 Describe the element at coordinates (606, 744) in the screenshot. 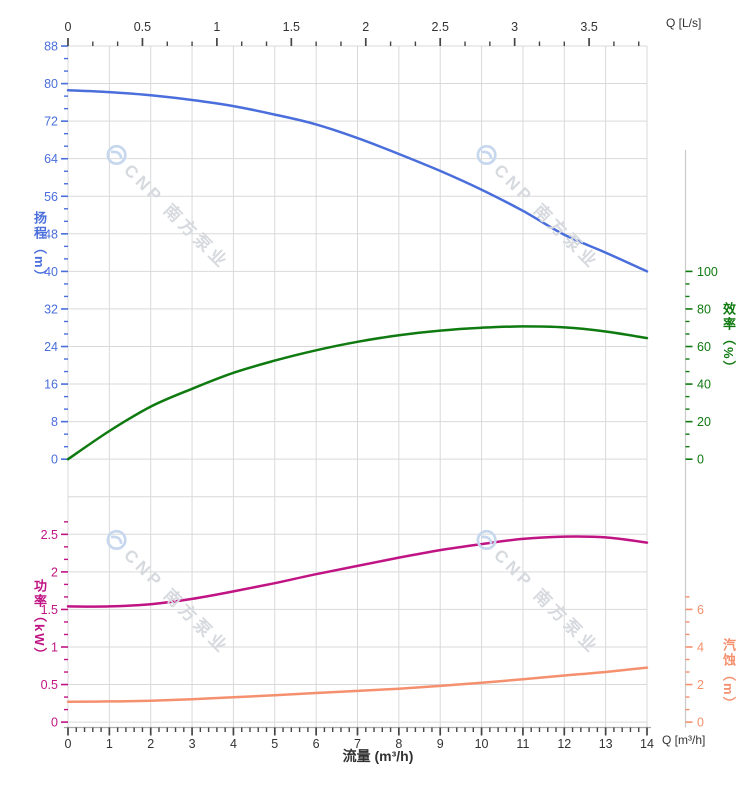

I see `flow-bottom-tick-label: 13` at that location.